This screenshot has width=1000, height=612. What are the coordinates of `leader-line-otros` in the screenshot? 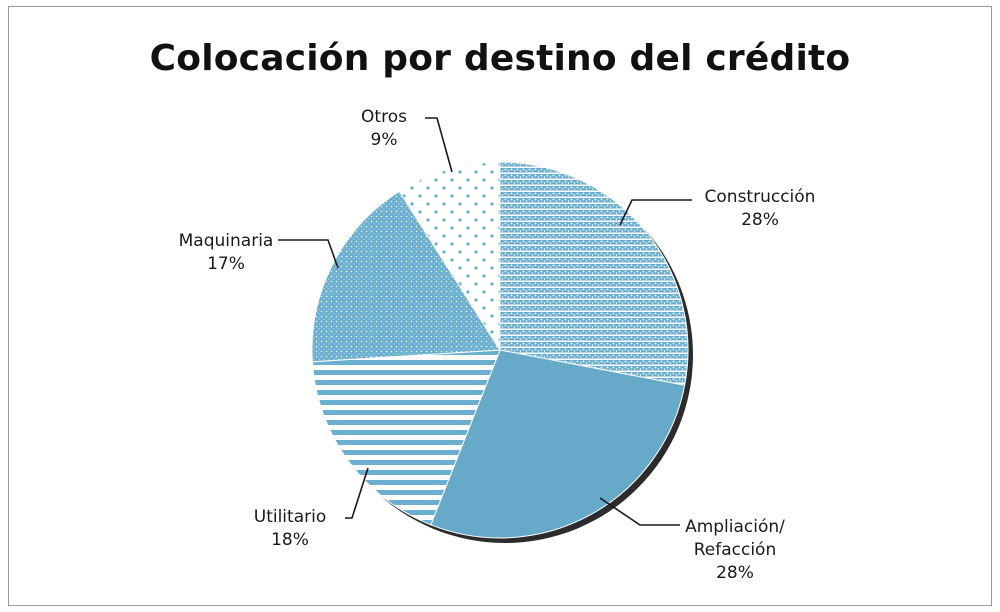 It's located at (439, 145).